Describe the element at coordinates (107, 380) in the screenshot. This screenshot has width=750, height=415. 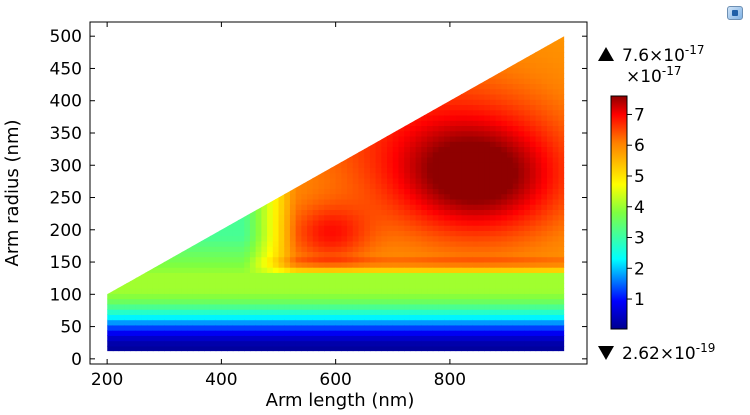
I see `x-tick-label: 200` at that location.